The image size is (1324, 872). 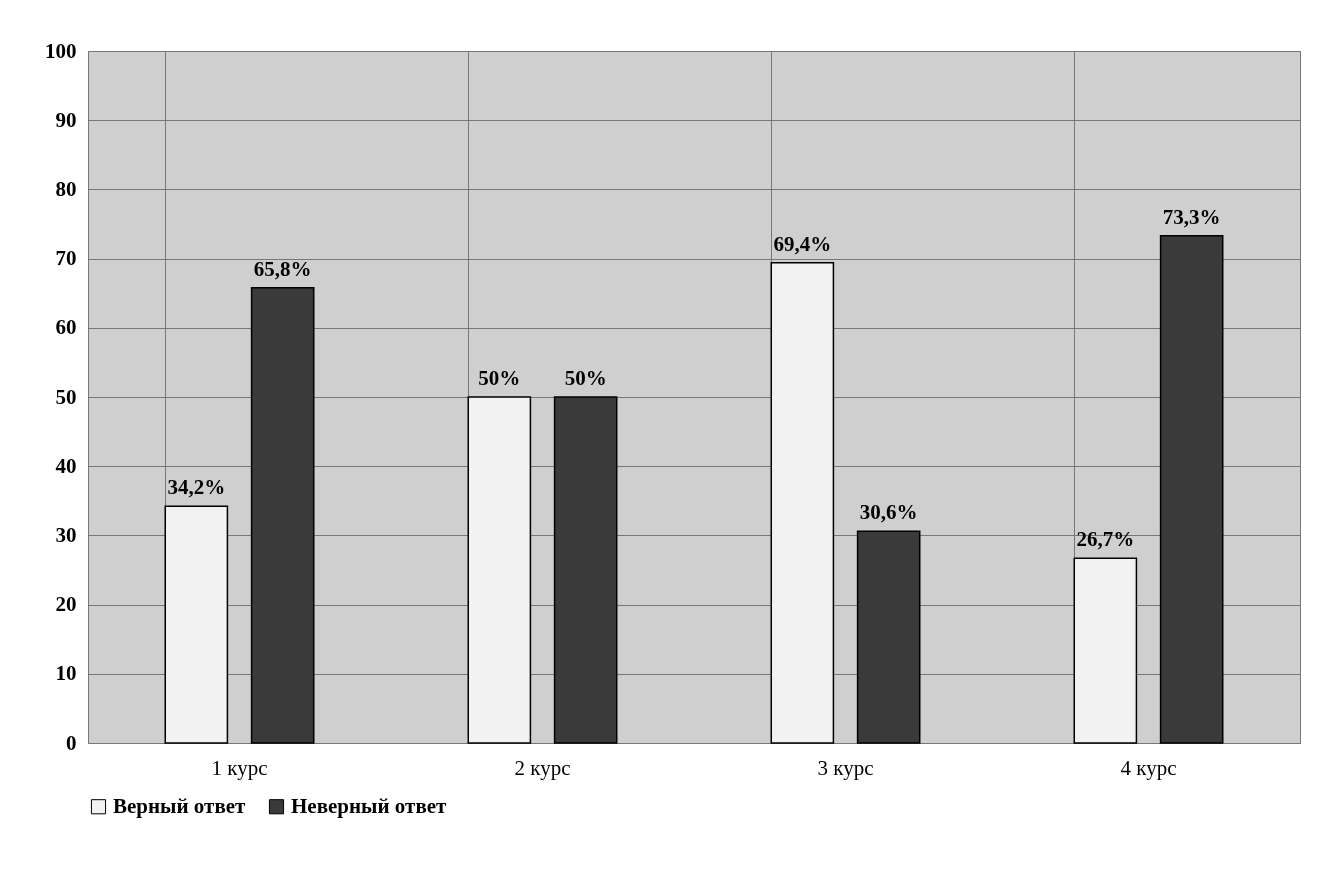 What do you see at coordinates (845, 767) in the screenshot?
I see `x-tick-label: 3 курс` at bounding box center [845, 767].